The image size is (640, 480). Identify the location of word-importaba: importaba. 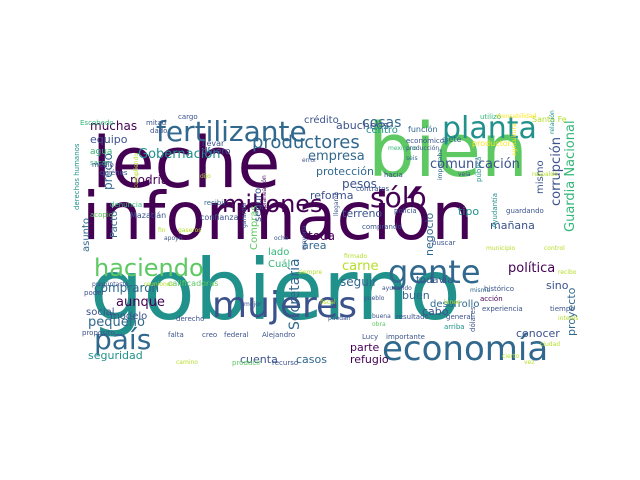
(440, 164).